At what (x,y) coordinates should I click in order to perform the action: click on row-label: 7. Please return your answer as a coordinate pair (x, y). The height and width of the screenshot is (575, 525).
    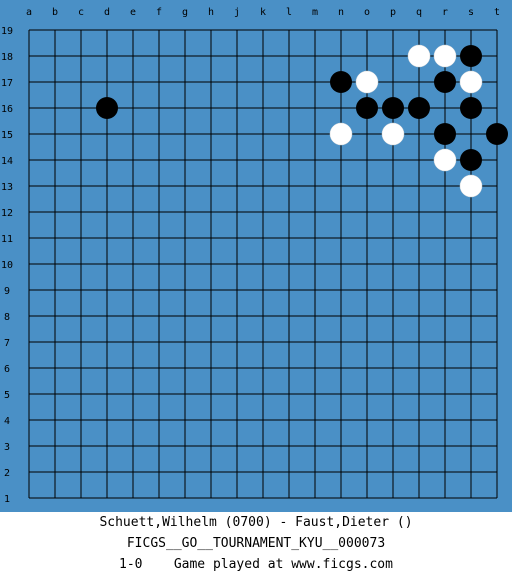
    Looking at the image, I should click on (7, 343).